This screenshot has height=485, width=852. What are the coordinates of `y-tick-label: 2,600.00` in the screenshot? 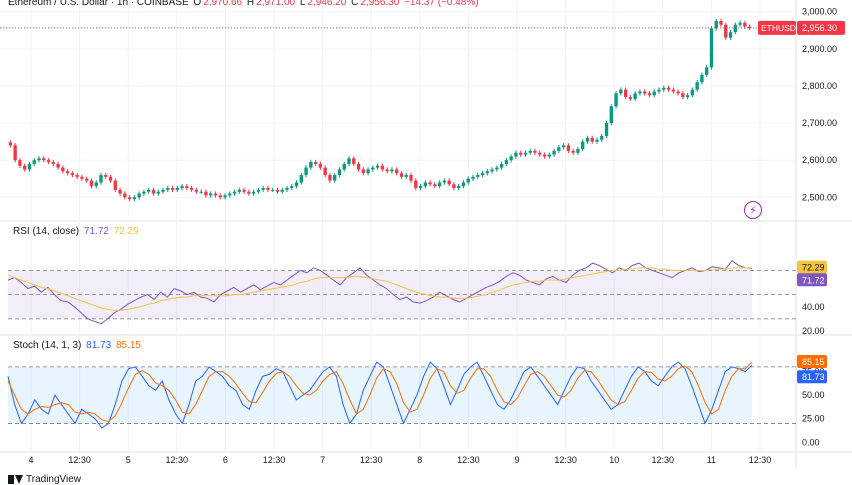 It's located at (819, 160).